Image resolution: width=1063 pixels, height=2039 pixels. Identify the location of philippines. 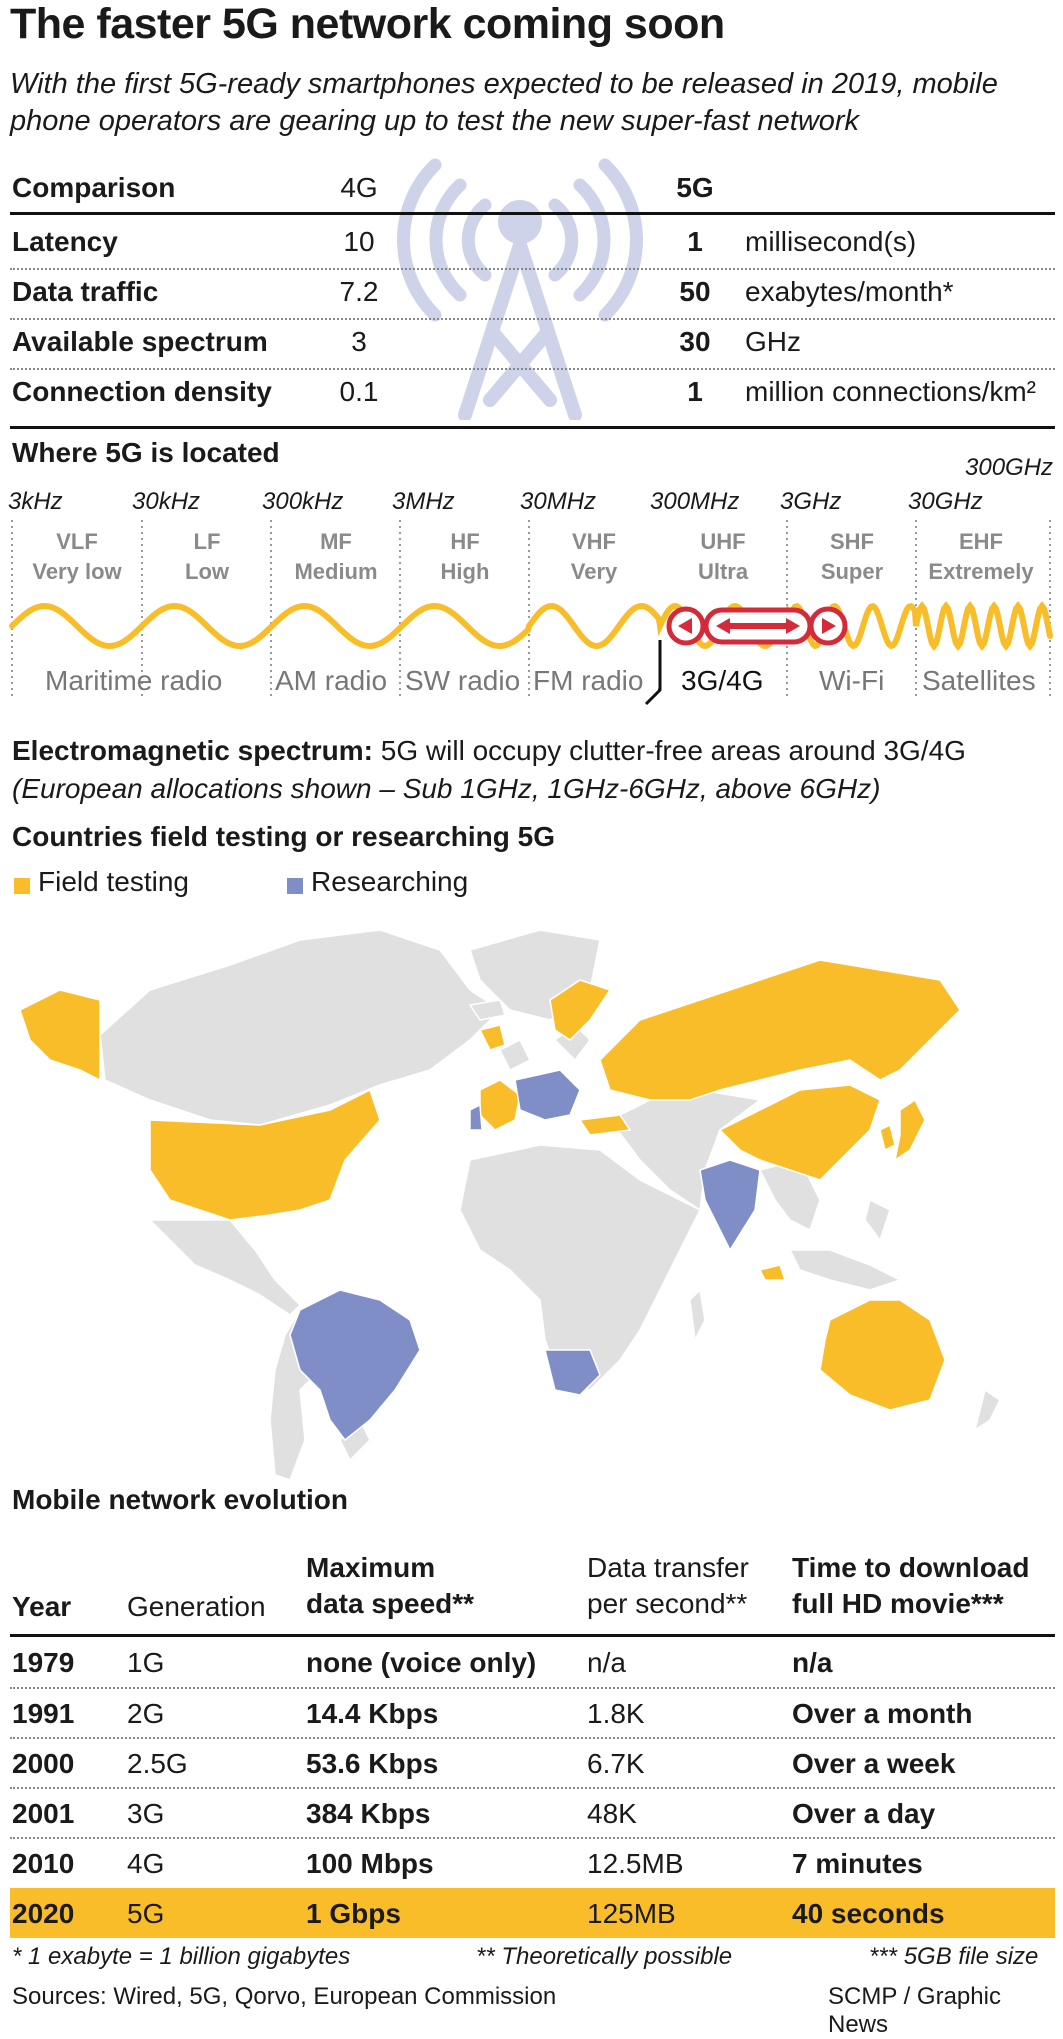
(877, 1220).